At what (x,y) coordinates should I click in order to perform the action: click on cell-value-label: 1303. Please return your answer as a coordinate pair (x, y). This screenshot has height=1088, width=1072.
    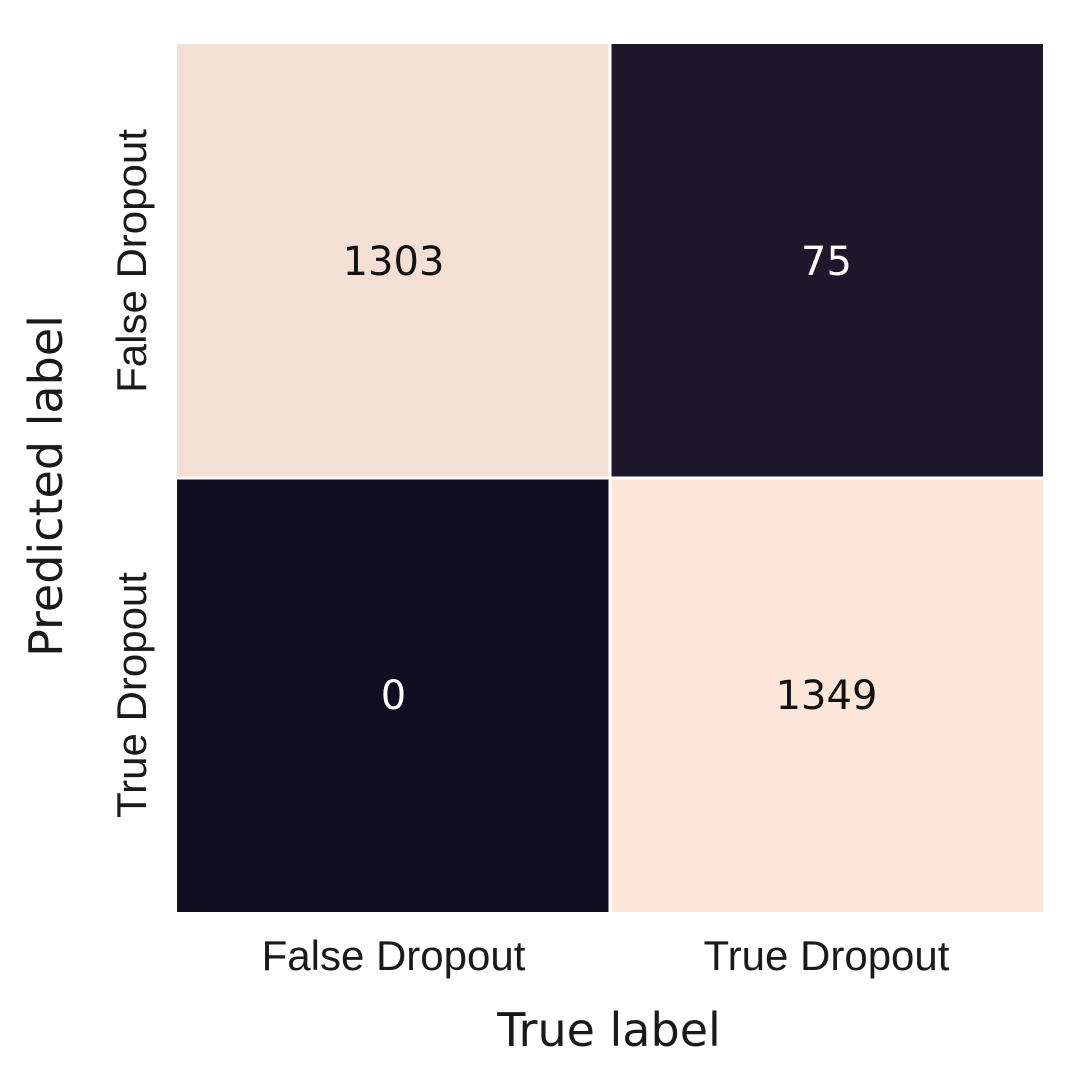
    Looking at the image, I should click on (394, 262).